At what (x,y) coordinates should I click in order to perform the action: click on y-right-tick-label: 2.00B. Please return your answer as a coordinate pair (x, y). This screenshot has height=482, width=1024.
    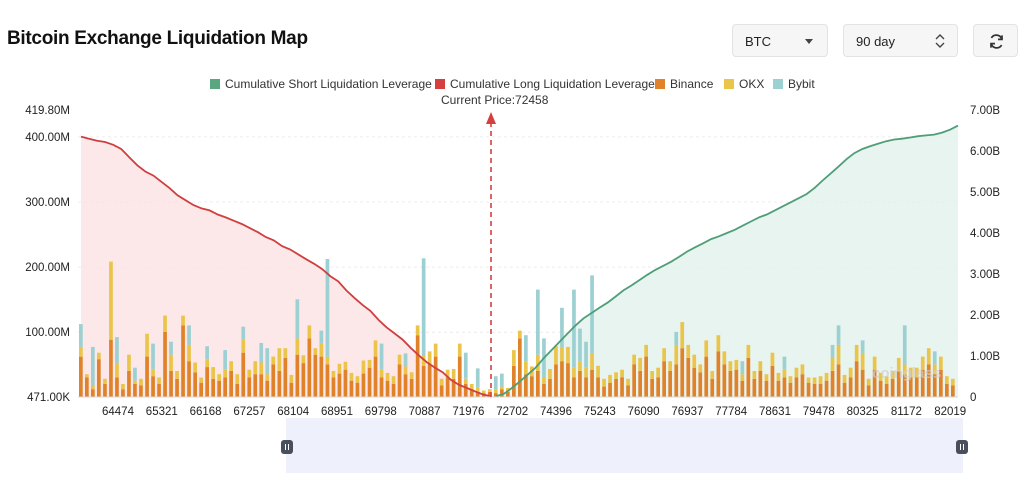
    Looking at the image, I should click on (985, 316).